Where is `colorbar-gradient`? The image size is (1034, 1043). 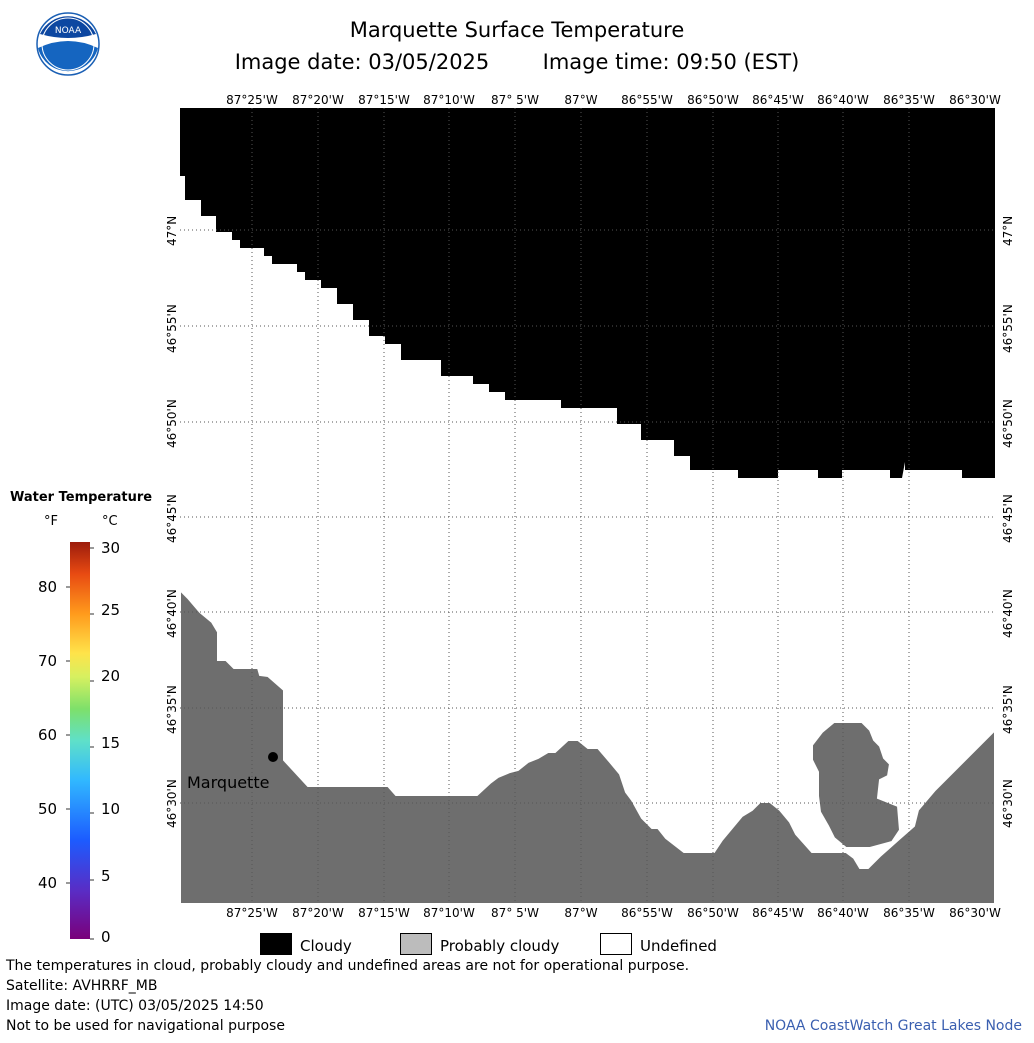 colorbar-gradient is located at coordinates (80, 740).